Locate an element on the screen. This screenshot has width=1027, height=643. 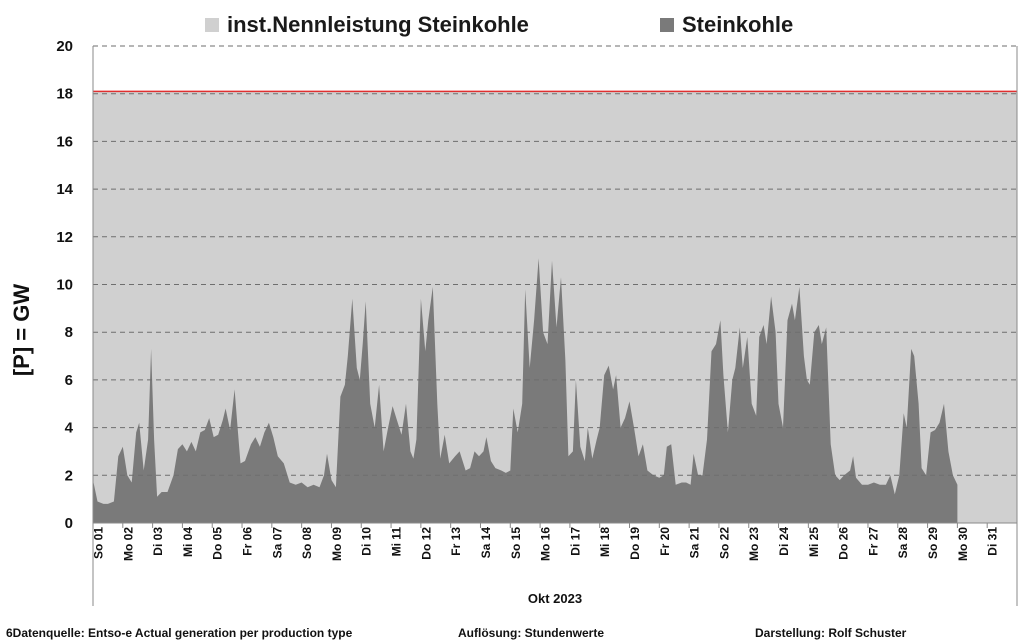
x-tick-label: Do 05 is located at coordinates (218, 543).